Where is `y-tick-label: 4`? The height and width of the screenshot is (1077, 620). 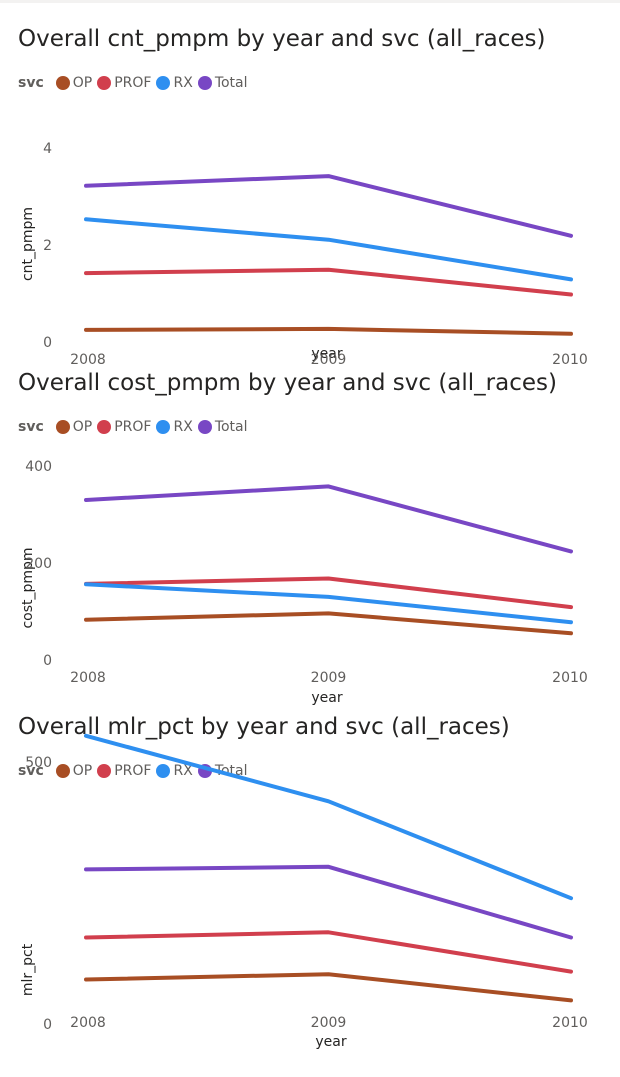
y-tick-label: 4 is located at coordinates (47, 149).